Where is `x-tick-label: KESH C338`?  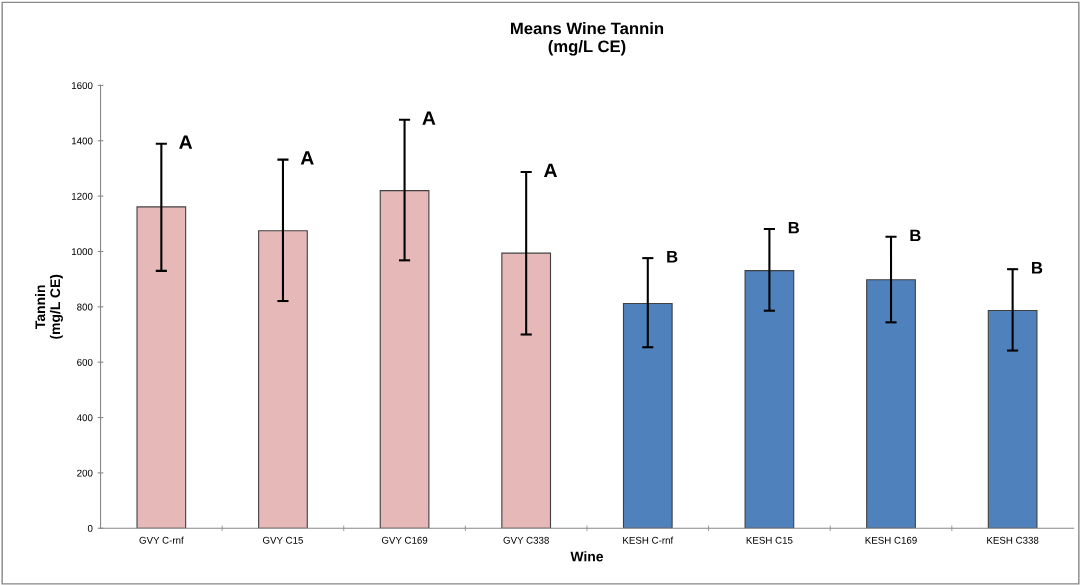 x-tick-label: KESH C338 is located at coordinates (1013, 540).